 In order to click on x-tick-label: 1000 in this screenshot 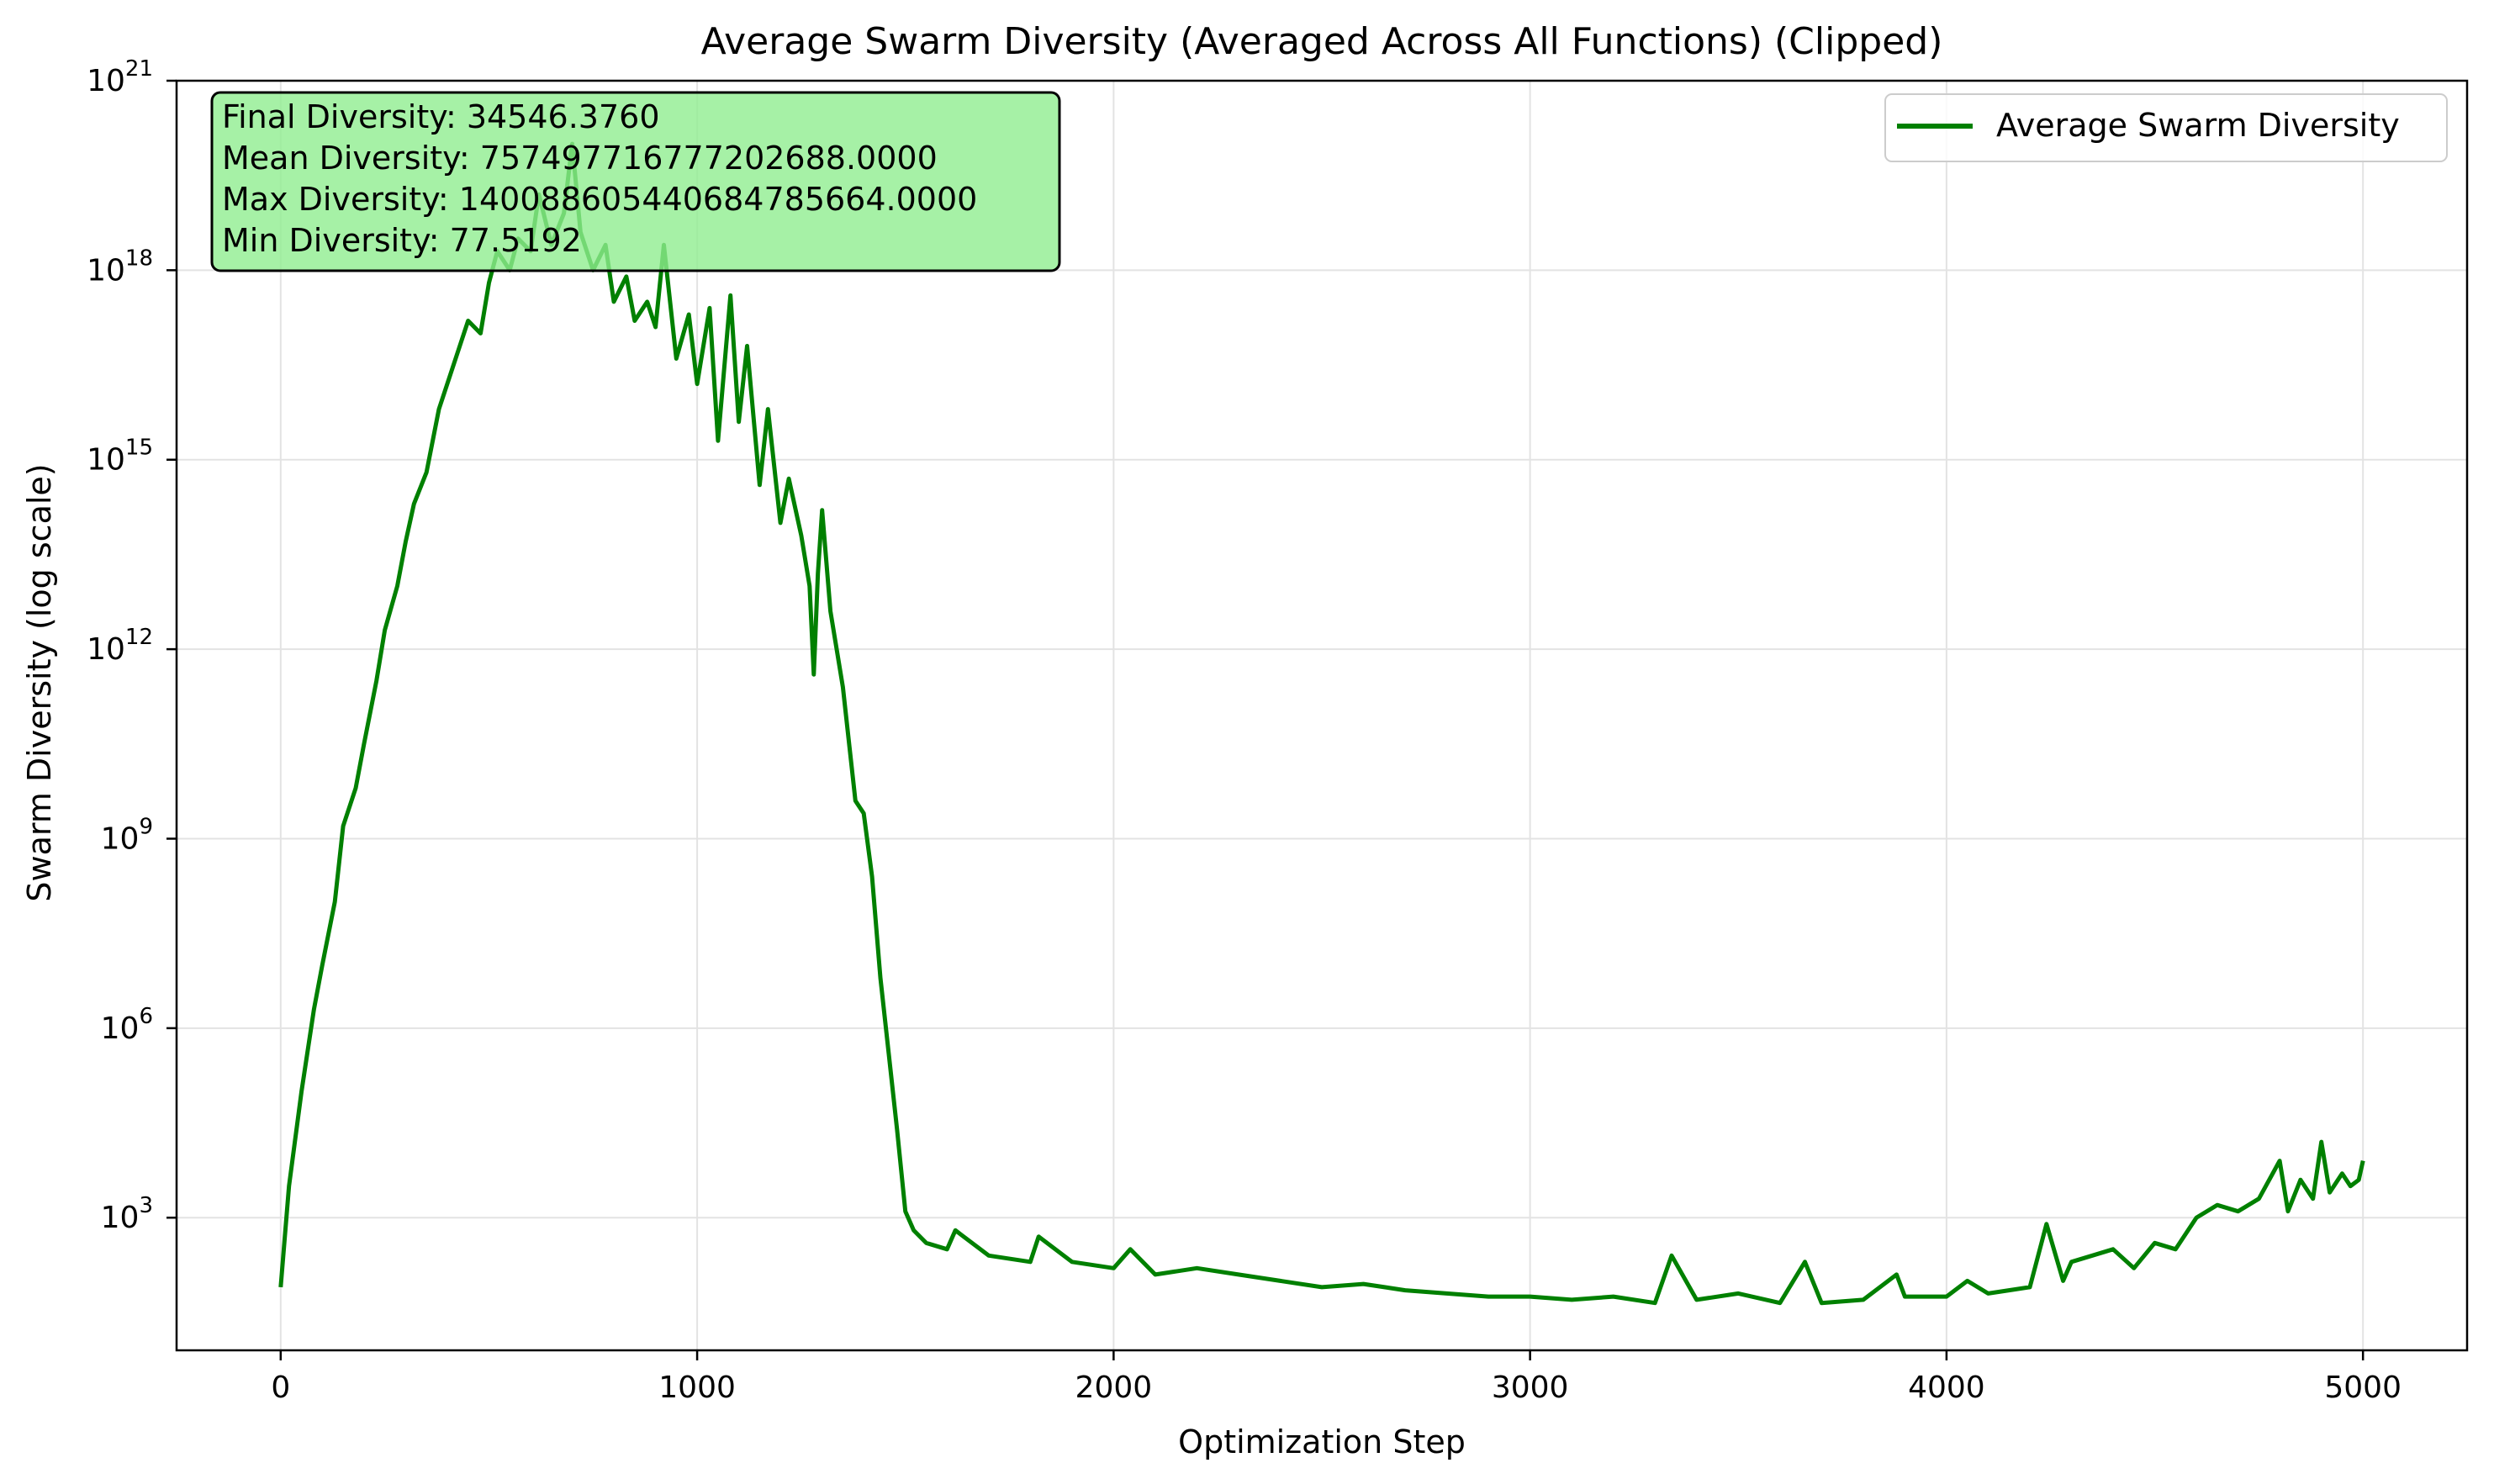, I will do `click(697, 1387)`.